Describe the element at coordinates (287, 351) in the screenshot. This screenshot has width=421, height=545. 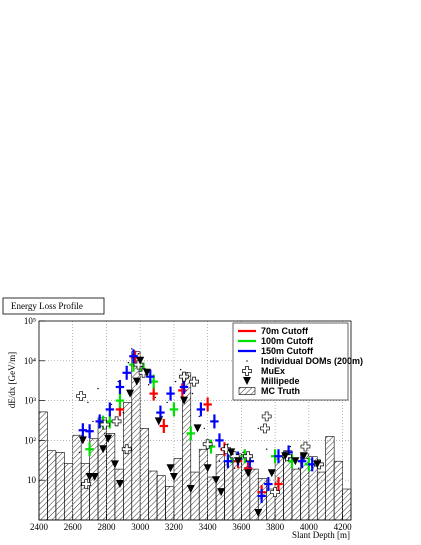
I see `legend-label: 150m Cutoff` at that location.